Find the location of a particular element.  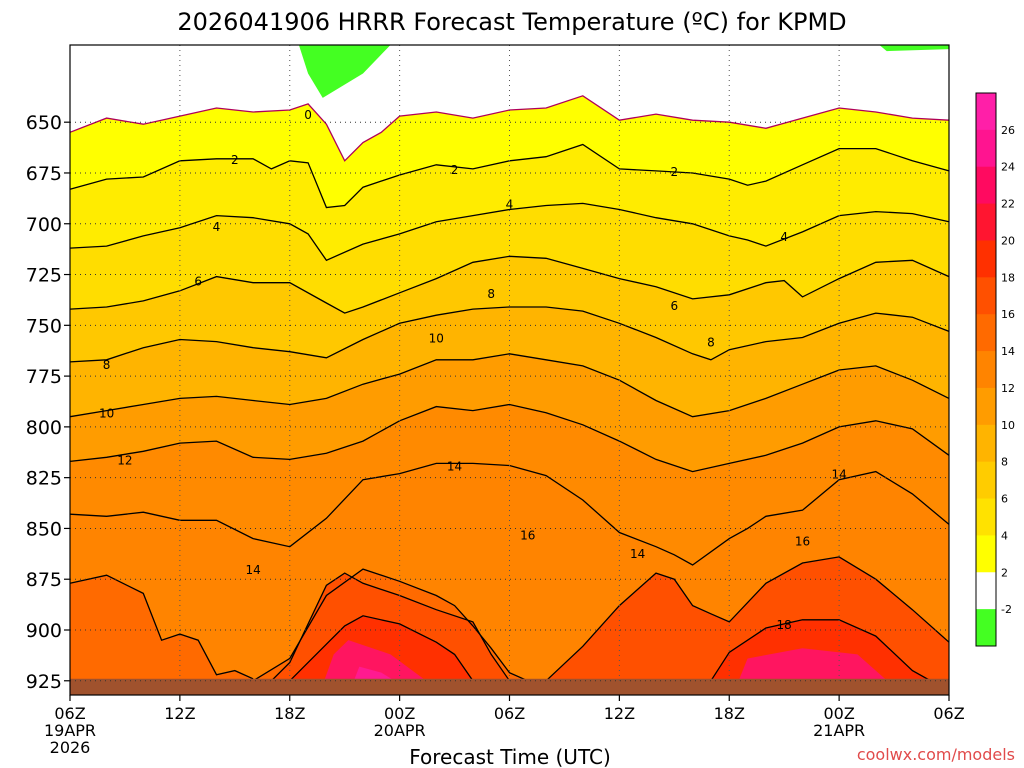

colorbar-label: 22 is located at coordinates (1008, 204).